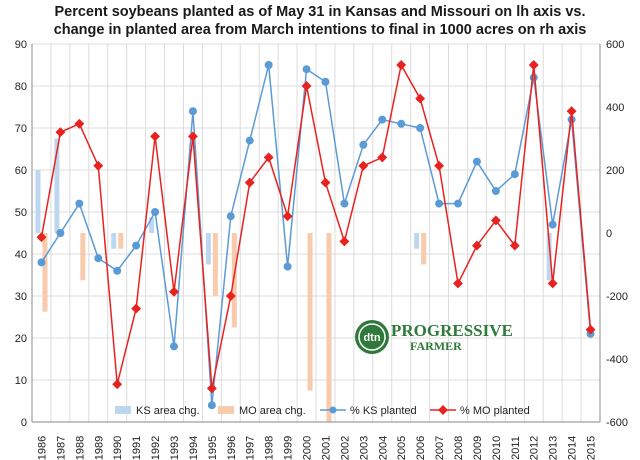 This screenshot has width=640, height=460. I want to click on left-axis-tick-label: 20, so click(21, 339).